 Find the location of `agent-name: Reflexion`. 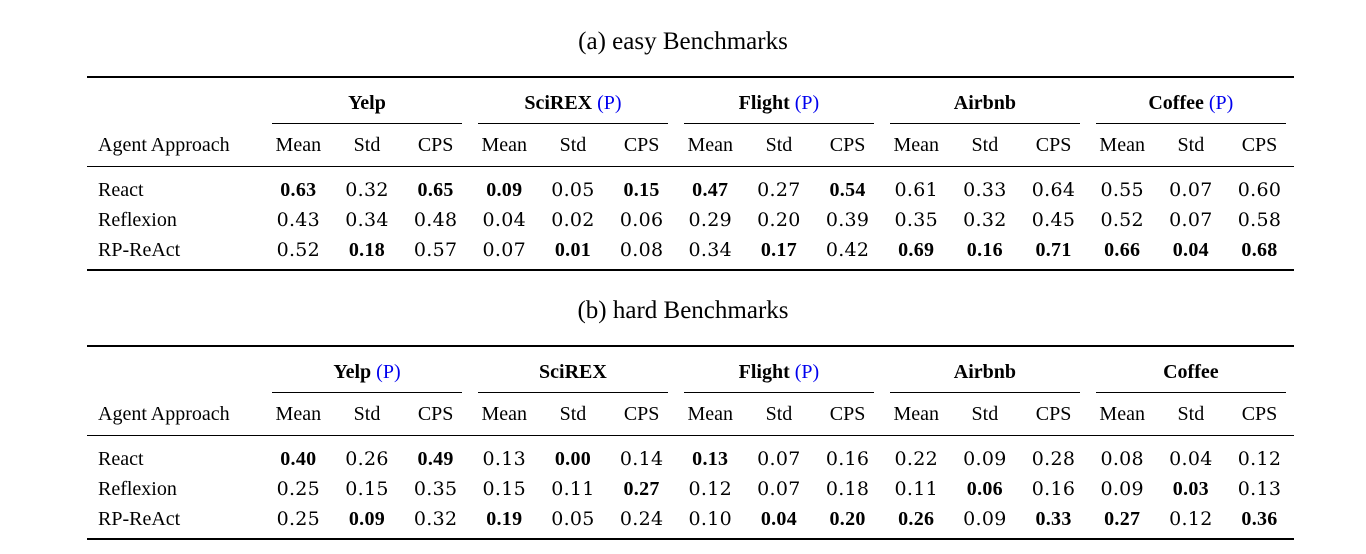

agent-name: Reflexion is located at coordinates (137, 488).